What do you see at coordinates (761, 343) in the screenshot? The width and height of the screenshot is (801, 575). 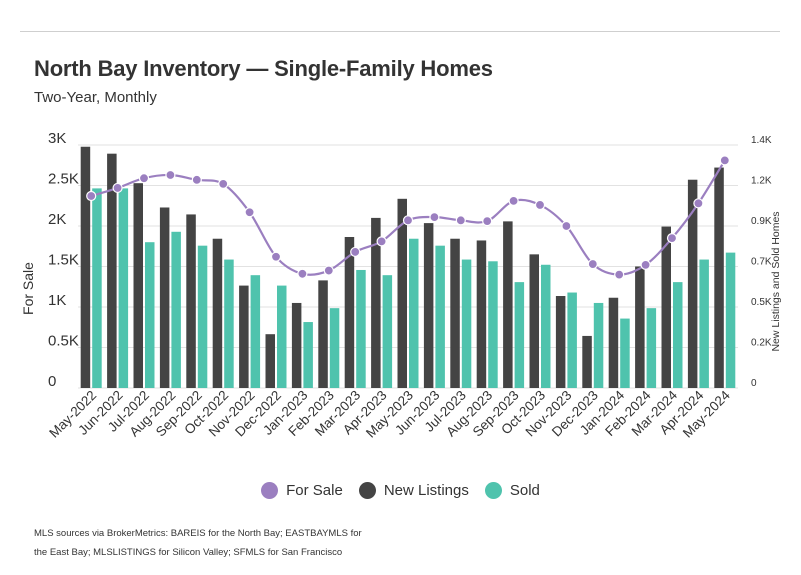 I see `y2-tick-label: 0.2K` at bounding box center [761, 343].